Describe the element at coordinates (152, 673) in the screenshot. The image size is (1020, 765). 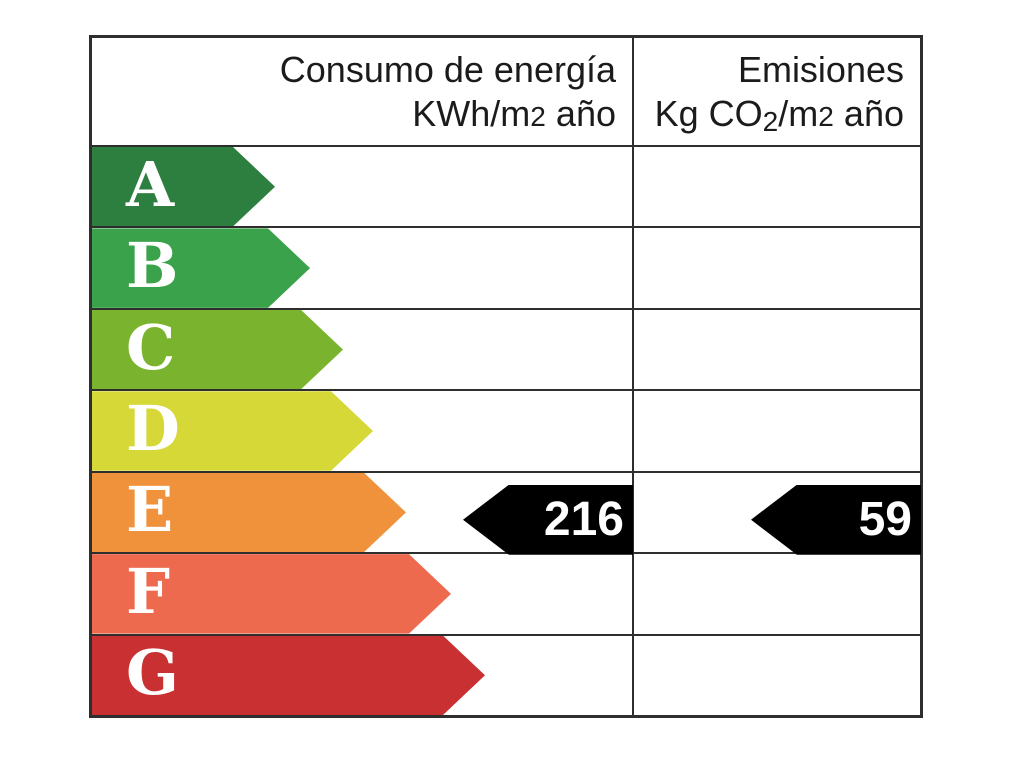
I see `rating-letter: G` at that location.